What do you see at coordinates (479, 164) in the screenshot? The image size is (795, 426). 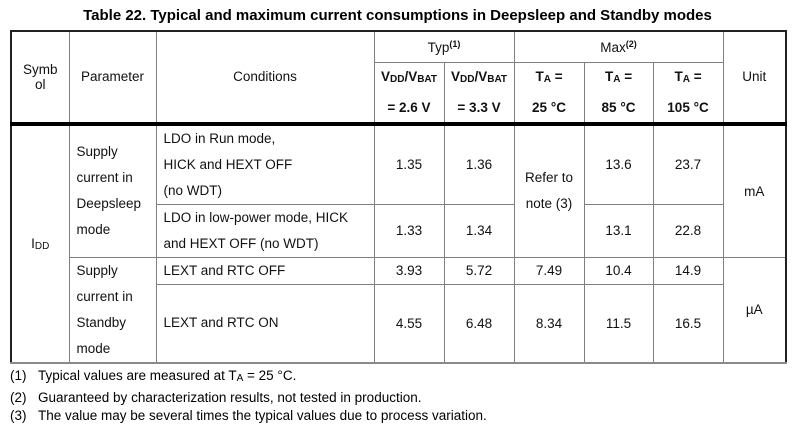 I see `value-typ-3v3: 1.36` at bounding box center [479, 164].